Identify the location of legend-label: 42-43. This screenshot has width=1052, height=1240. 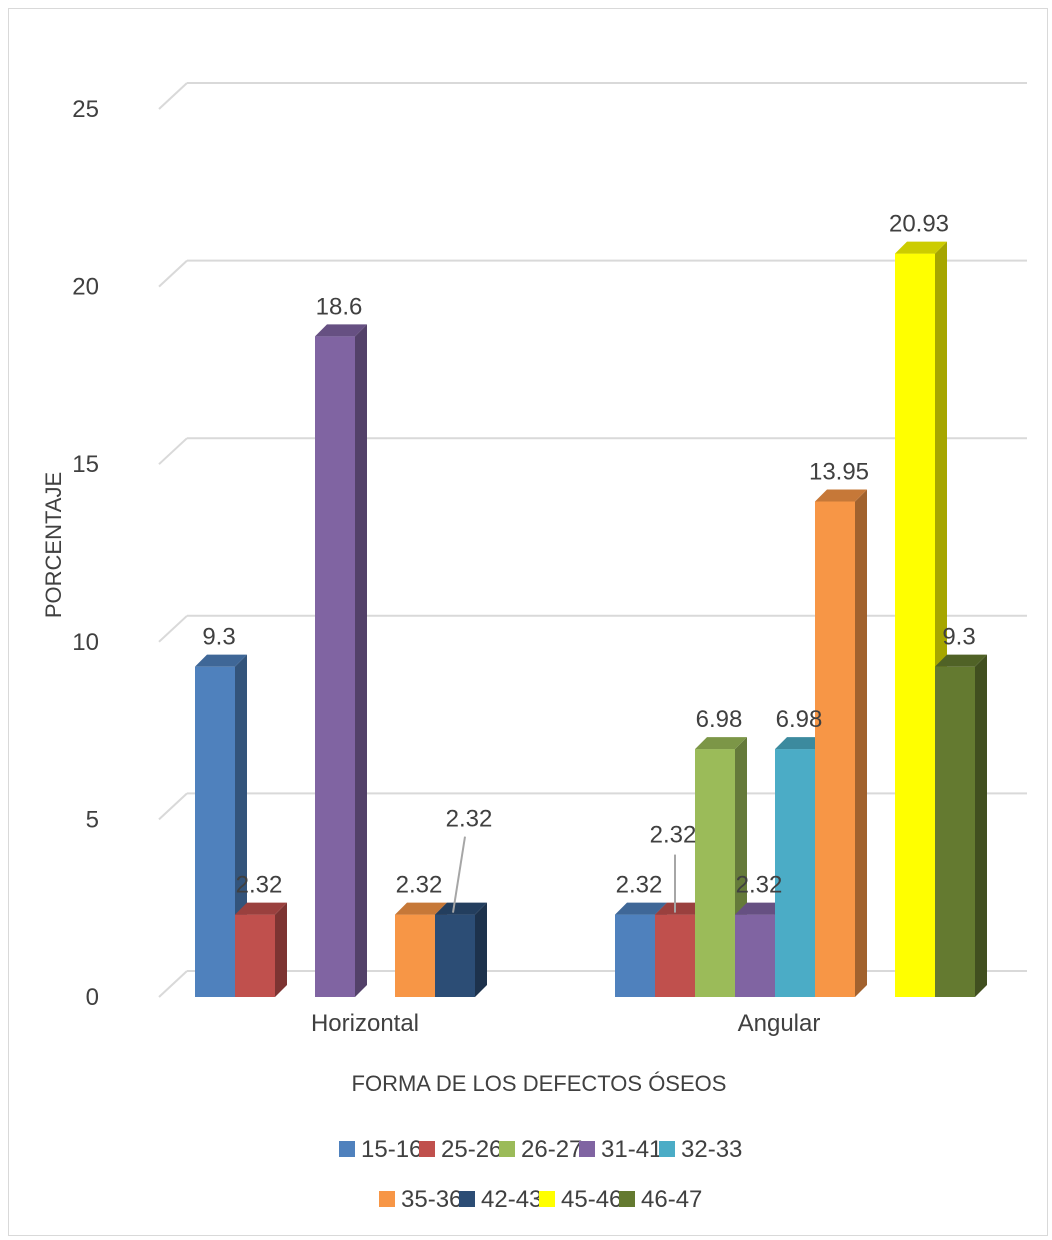
(511, 1199).